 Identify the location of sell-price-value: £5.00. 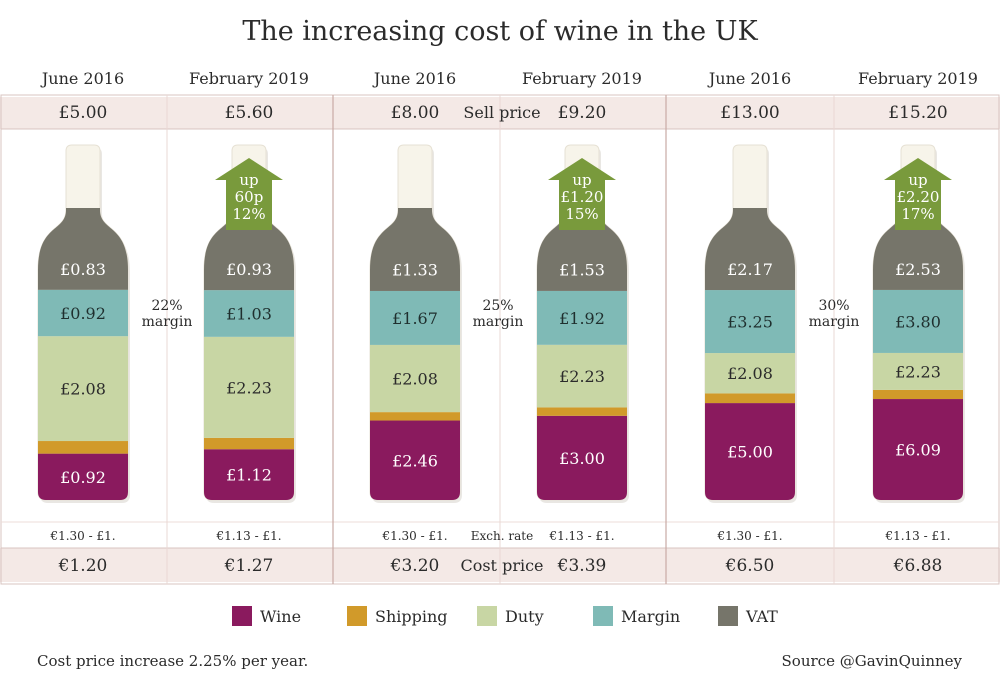
(83, 113).